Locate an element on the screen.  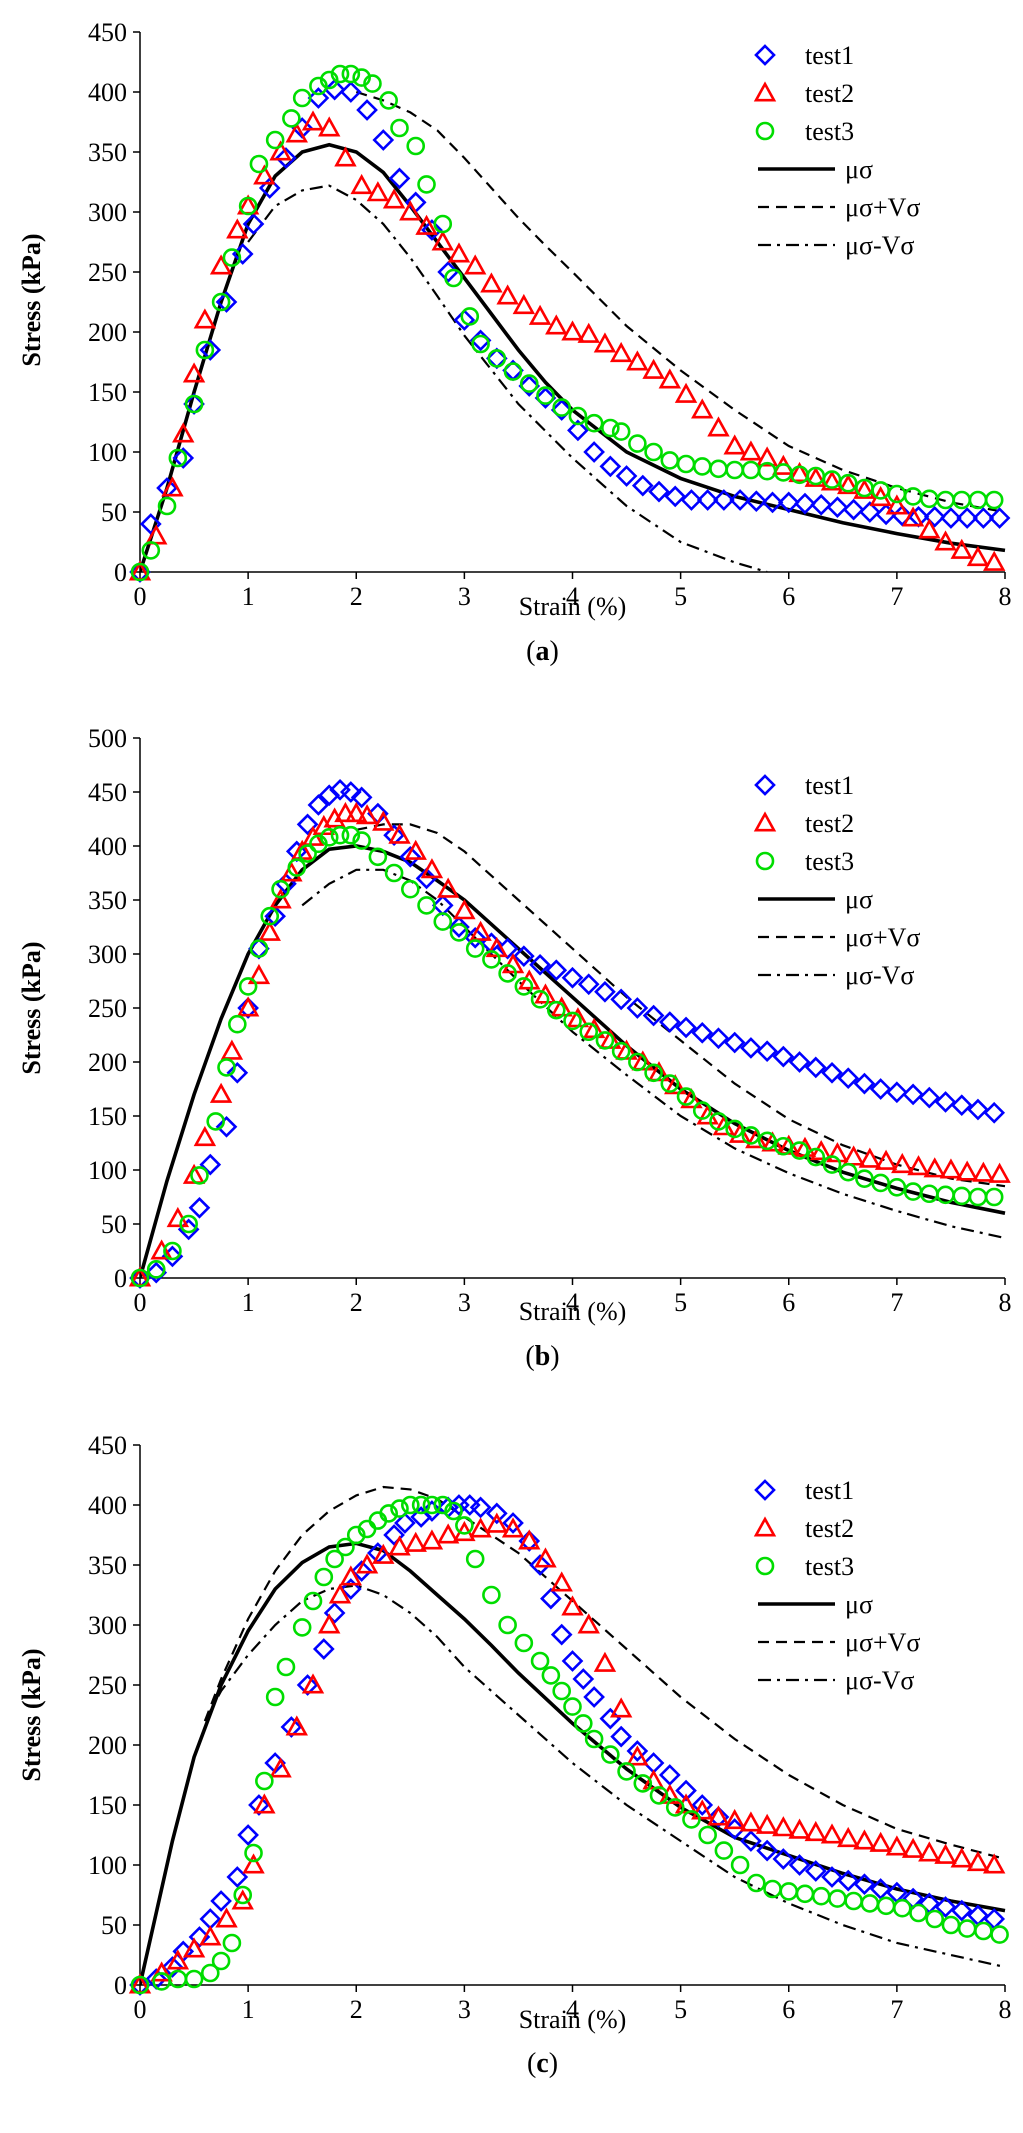
y-tick-label: 350 is located at coordinates (107, 152).